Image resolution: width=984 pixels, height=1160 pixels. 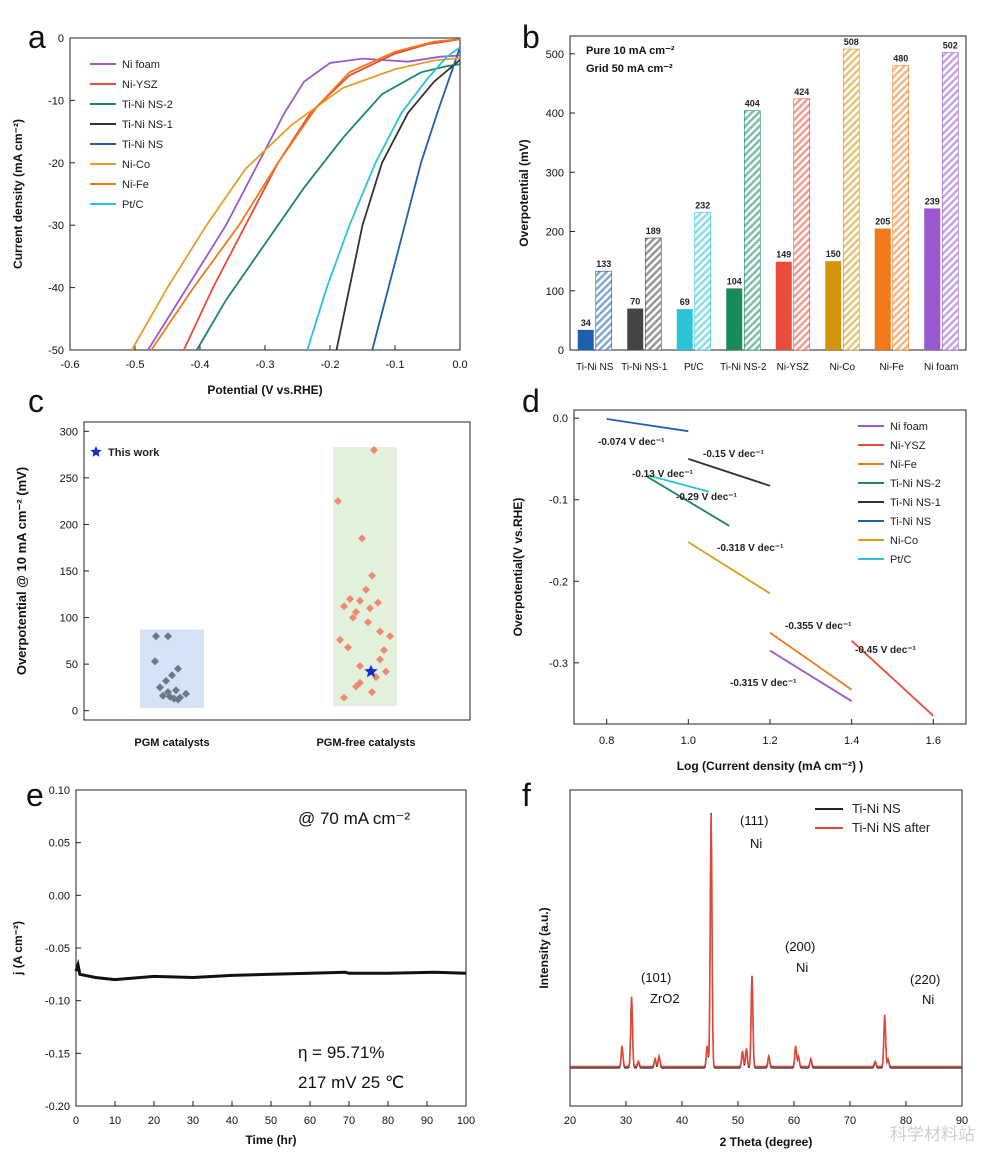 I want to click on slope-label: -0.074 V dec⁻¹, so click(x=631, y=442).